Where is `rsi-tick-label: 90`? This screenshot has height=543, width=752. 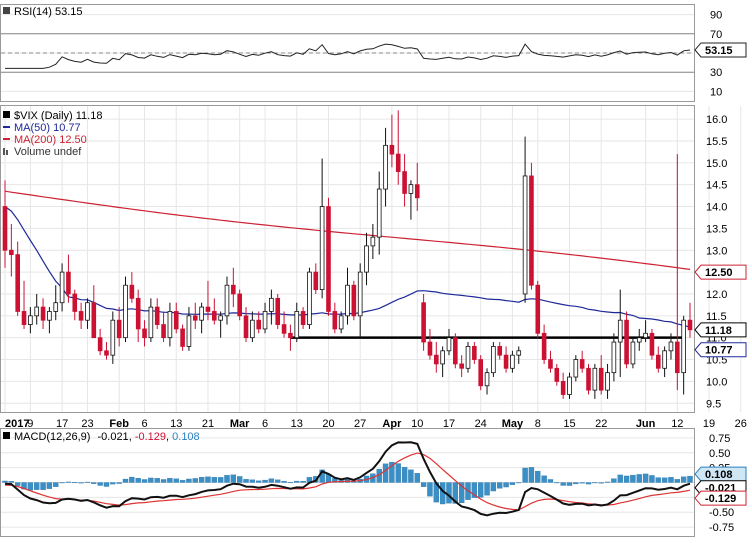 rsi-tick-label: 90 is located at coordinates (716, 16).